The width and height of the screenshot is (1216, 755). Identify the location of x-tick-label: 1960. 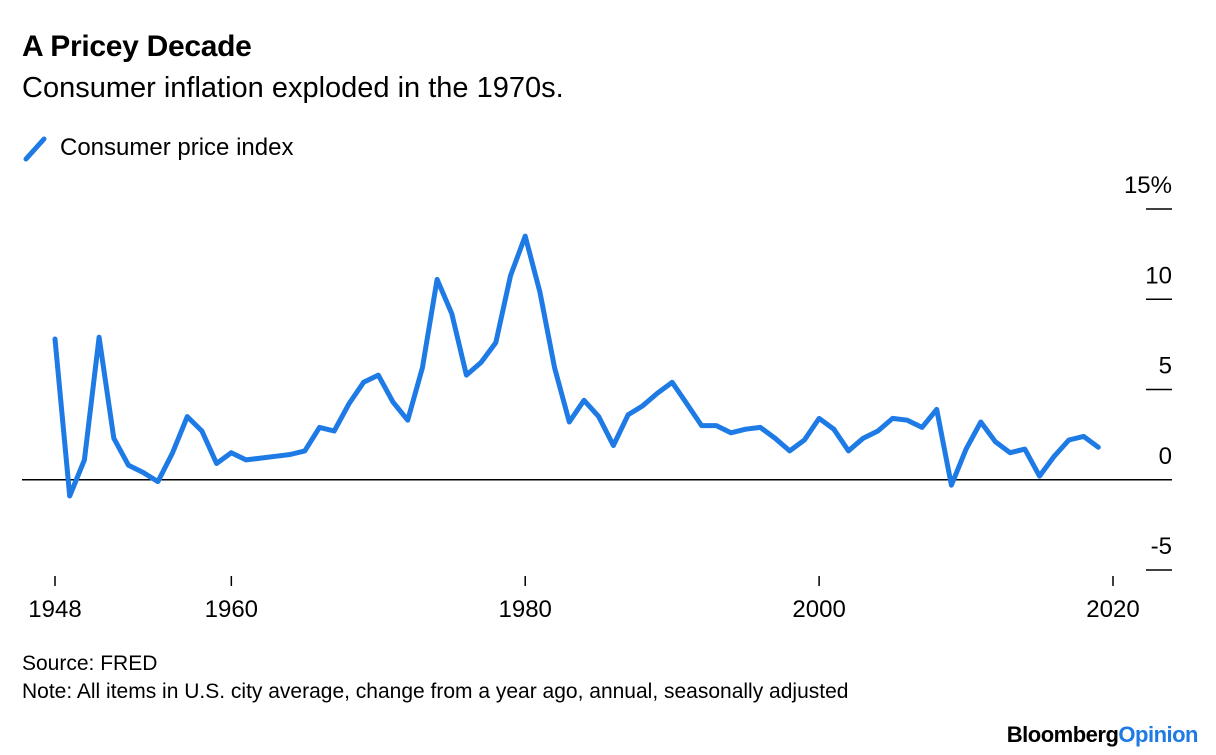
(231, 609).